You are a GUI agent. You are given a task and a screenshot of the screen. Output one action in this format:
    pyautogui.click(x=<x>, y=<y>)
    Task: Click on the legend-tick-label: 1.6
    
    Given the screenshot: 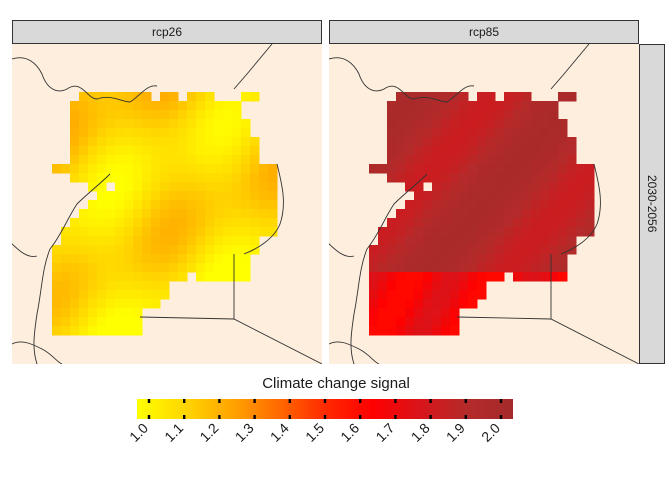 What is the action you would take?
    pyautogui.click(x=349, y=432)
    